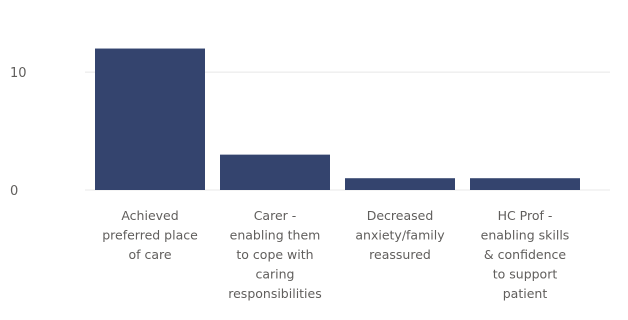 This screenshot has height=320, width=628. I want to click on x-category-label: Achieved preferred place of care, so click(150, 235).